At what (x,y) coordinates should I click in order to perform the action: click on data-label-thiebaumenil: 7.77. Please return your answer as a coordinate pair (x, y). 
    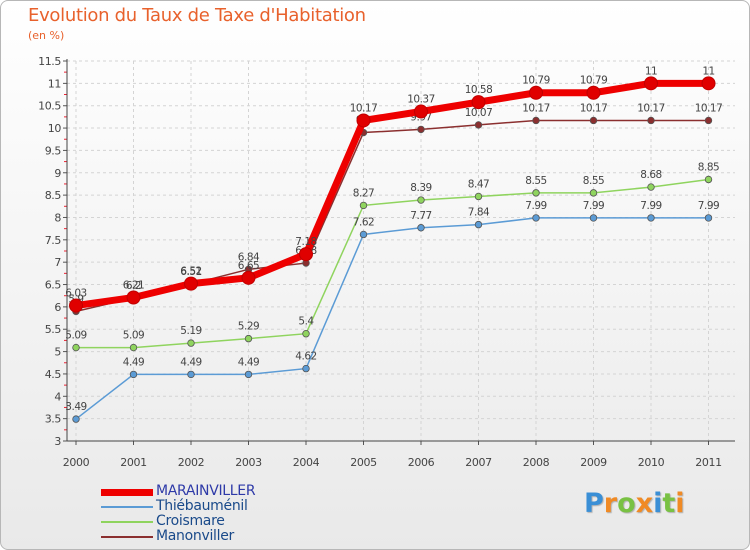
    Looking at the image, I should click on (420, 216).